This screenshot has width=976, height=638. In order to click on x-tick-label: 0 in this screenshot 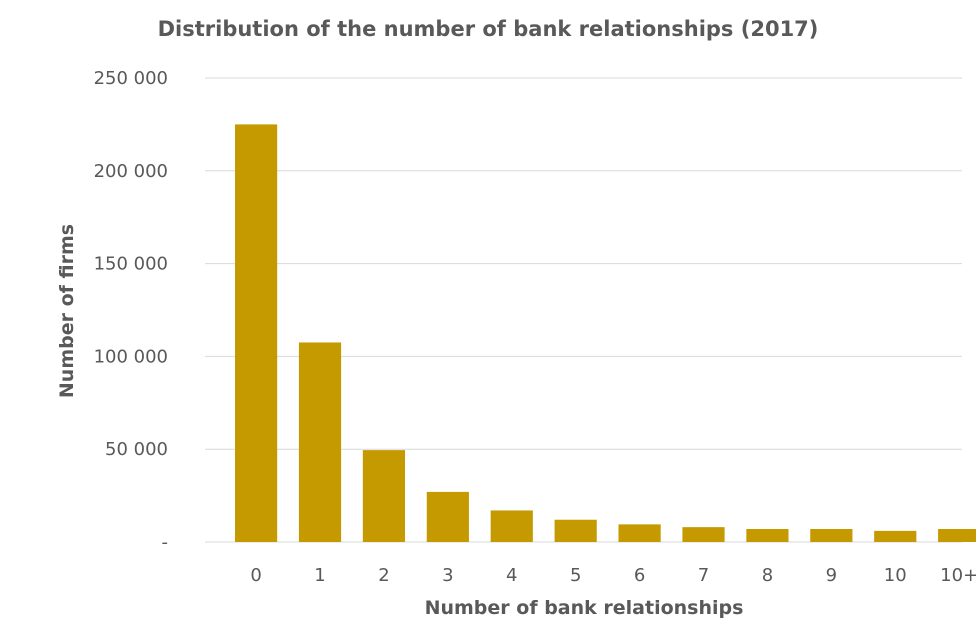, I will do `click(255, 575)`.